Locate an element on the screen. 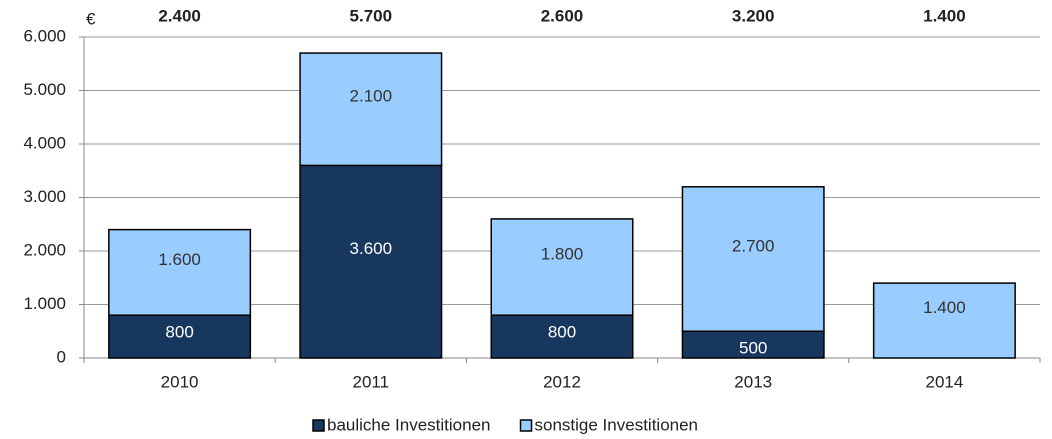 The image size is (1052, 439). y-tick-label: 1.000 is located at coordinates (44, 303).